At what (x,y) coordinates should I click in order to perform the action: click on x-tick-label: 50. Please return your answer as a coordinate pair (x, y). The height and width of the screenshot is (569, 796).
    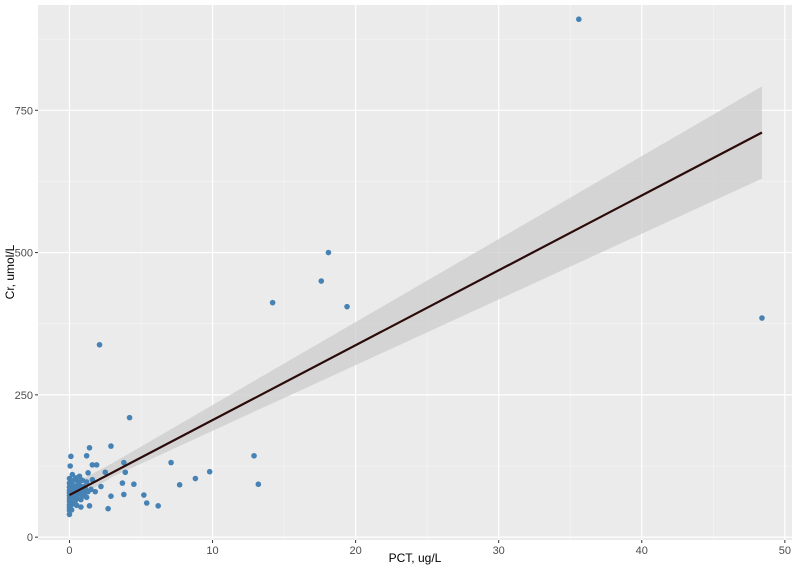
    Looking at the image, I should click on (785, 551).